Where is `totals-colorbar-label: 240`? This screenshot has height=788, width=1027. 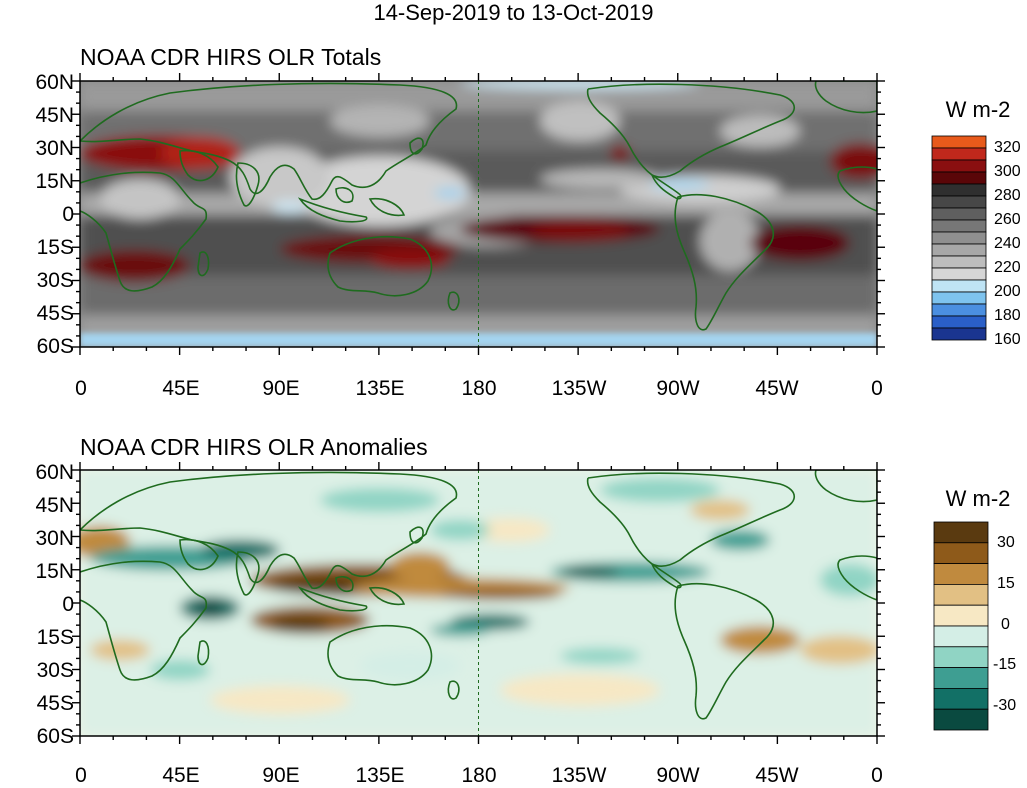 totals-colorbar-label: 240 is located at coordinates (1007, 243).